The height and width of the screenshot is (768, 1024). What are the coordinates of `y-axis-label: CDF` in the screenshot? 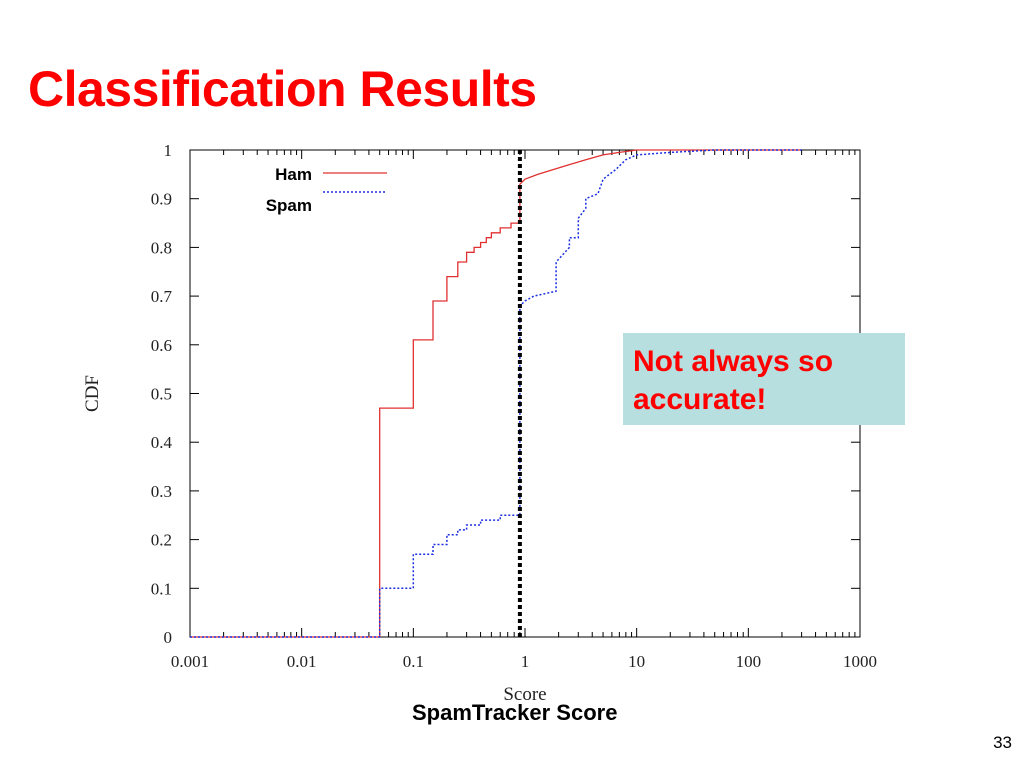 It's located at (92, 393).